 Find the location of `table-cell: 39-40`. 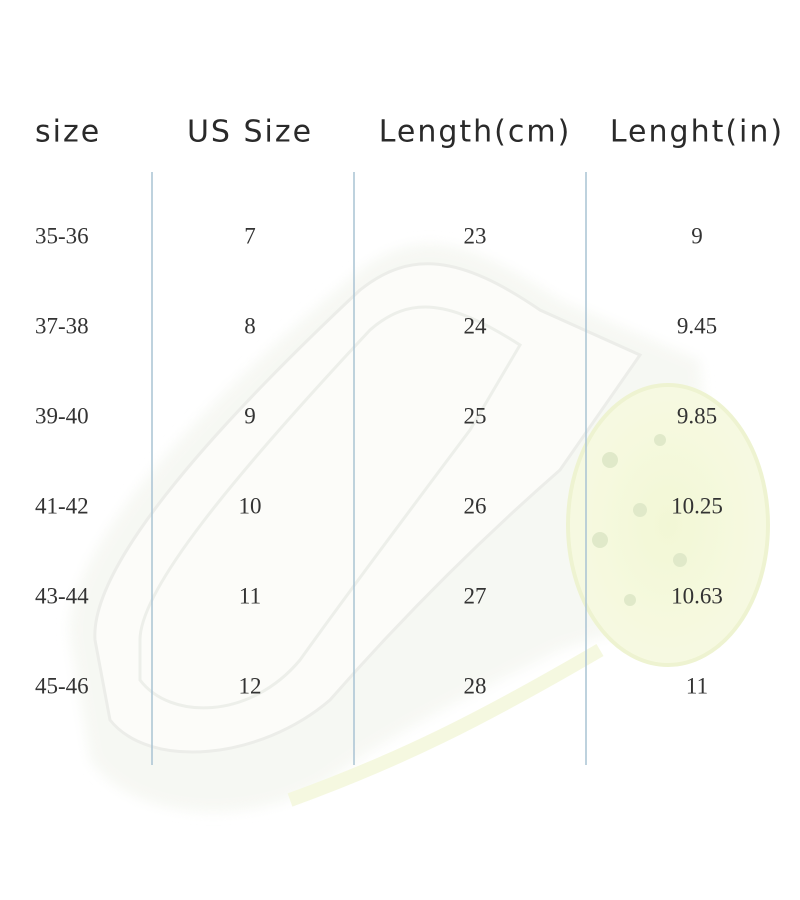

table-cell: 39-40 is located at coordinates (62, 415).